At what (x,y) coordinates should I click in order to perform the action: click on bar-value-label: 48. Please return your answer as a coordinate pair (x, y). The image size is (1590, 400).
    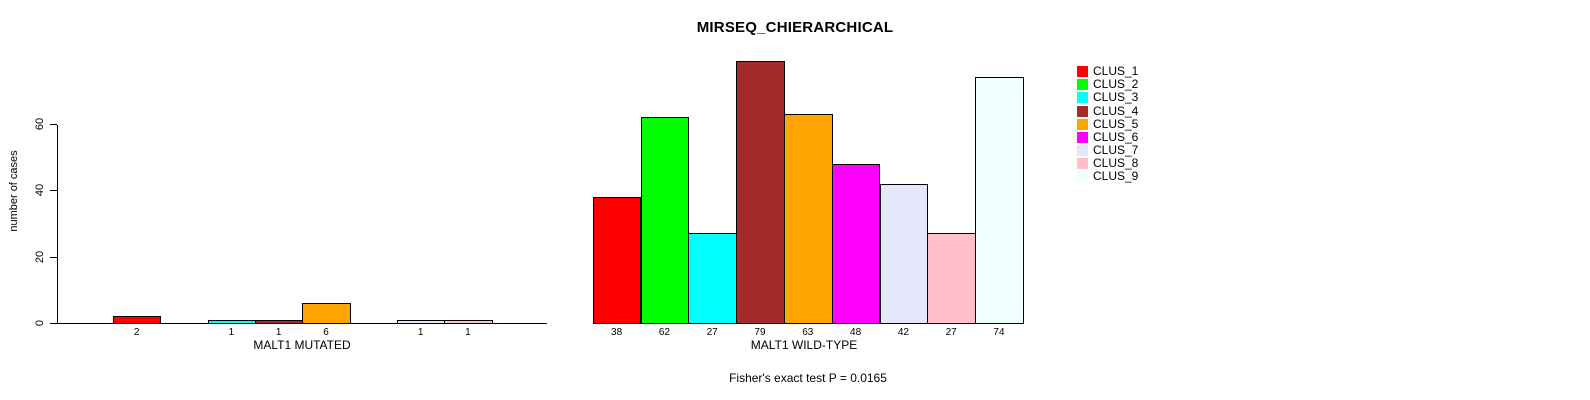
    Looking at the image, I should click on (856, 332).